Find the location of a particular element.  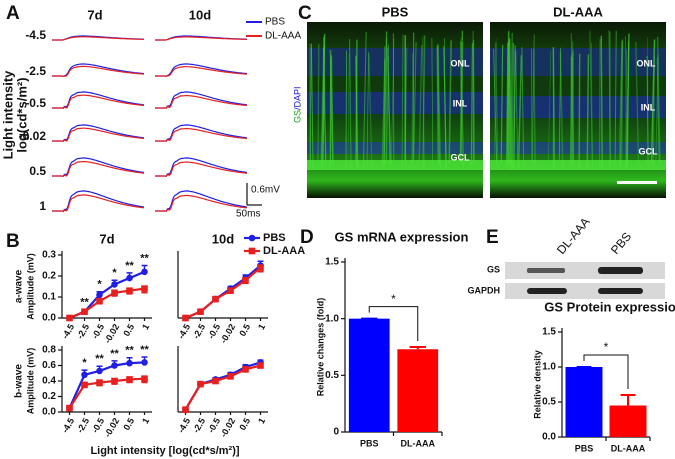

scale-label: 50ms is located at coordinates (248, 214).